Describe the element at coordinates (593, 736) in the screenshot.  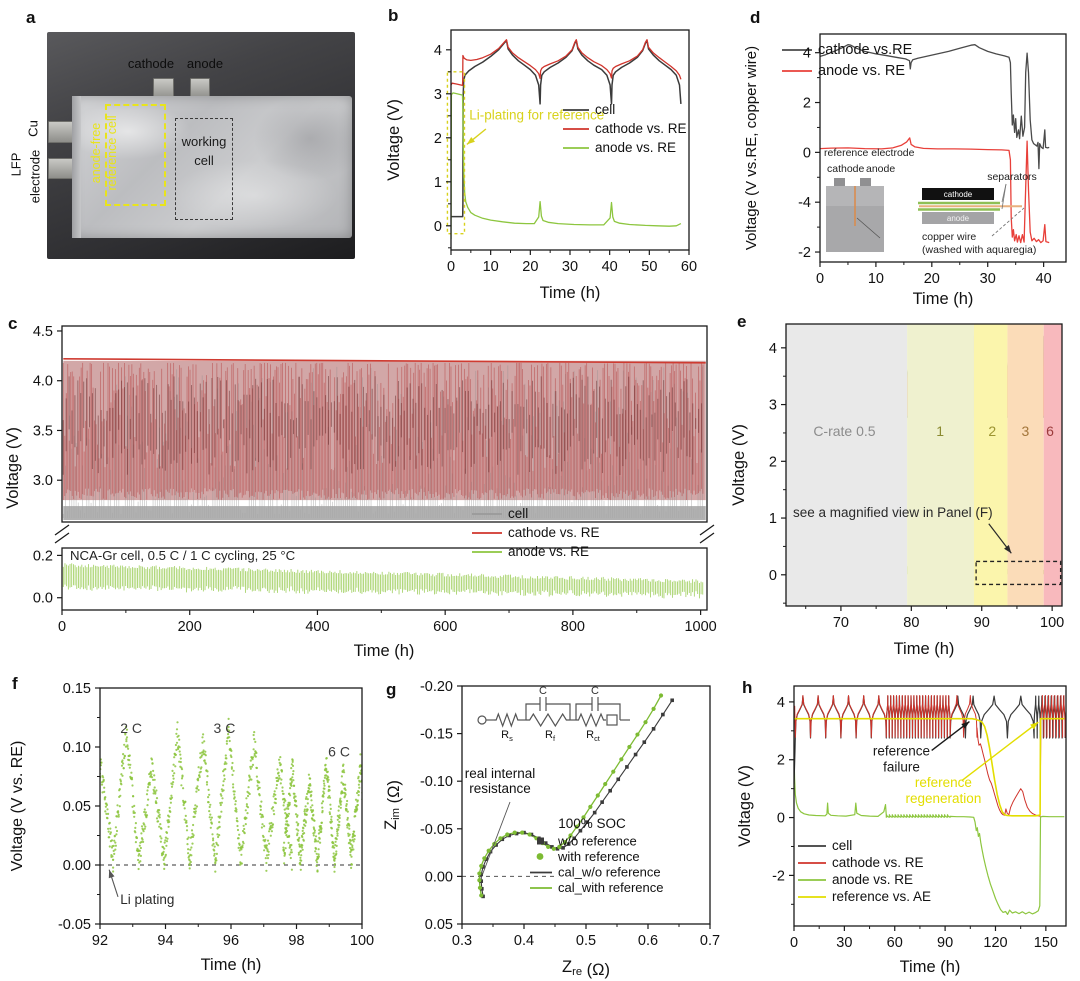
I see `svg-text: Rct` at that location.